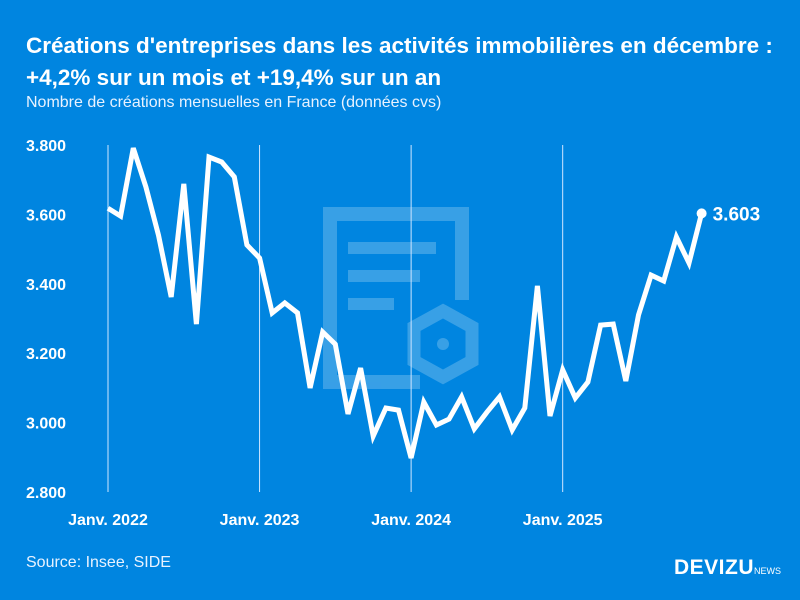 The width and height of the screenshot is (800, 600). I want to click on source-note: Source: Insee, SIDE, so click(98, 562).